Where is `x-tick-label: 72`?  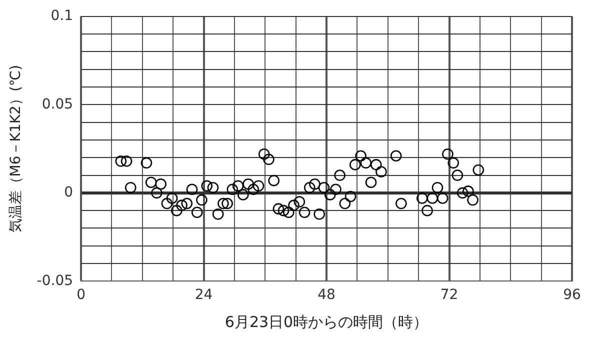 x-tick-label: 72 is located at coordinates (449, 295).